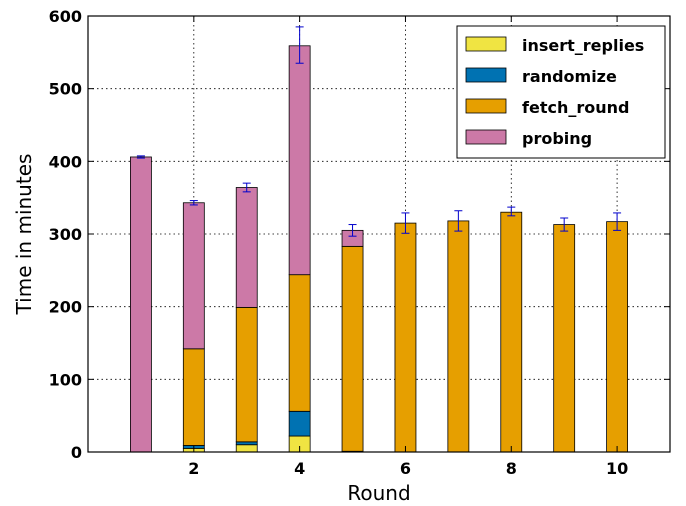 The image size is (686, 506). I want to click on legend-swatch-randomize, so click(486, 75).